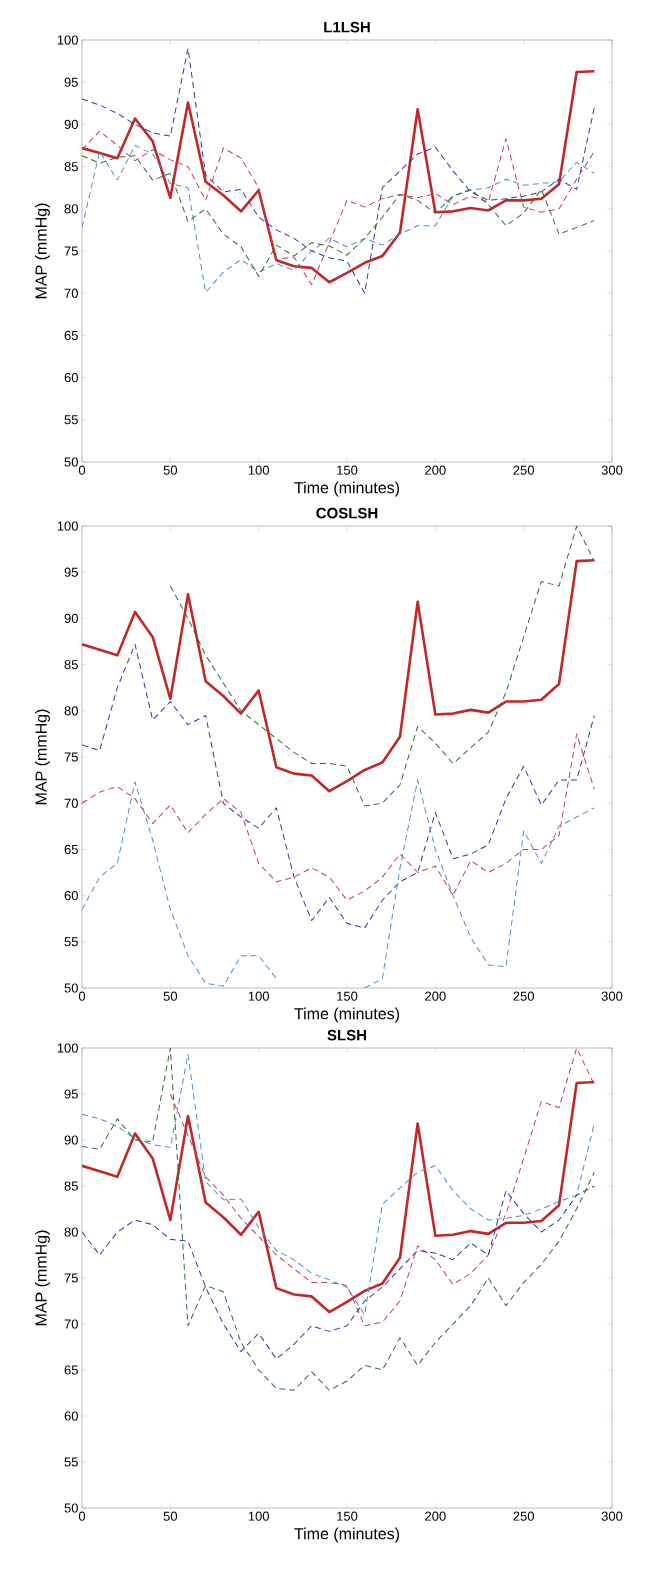 This screenshot has width=646, height=1570. I want to click on chart-title: L1LSH, so click(347, 27).